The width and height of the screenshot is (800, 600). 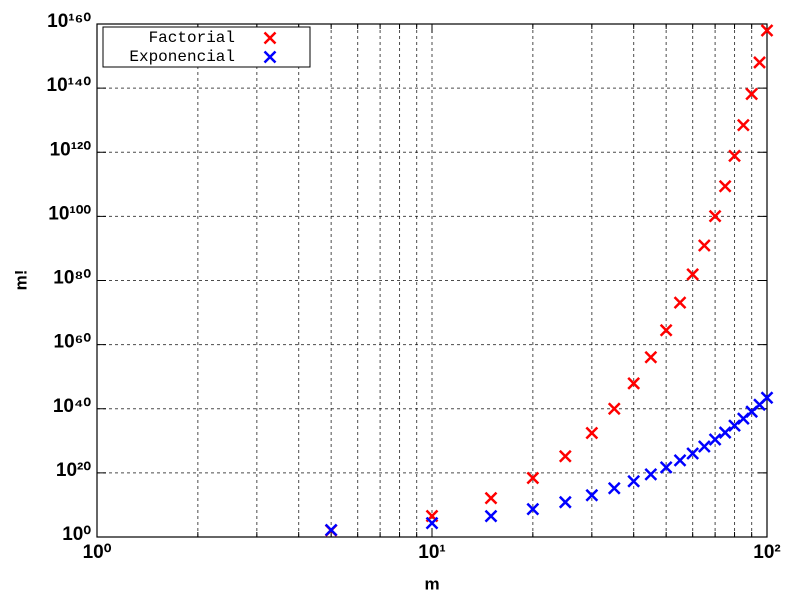 What do you see at coordinates (73, 470) in the screenshot?
I see `y-tick-label: 10²⁰` at bounding box center [73, 470].